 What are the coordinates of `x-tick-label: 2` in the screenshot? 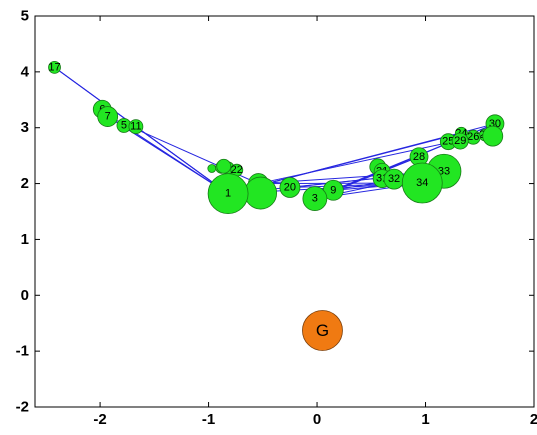 It's located at (533, 419).